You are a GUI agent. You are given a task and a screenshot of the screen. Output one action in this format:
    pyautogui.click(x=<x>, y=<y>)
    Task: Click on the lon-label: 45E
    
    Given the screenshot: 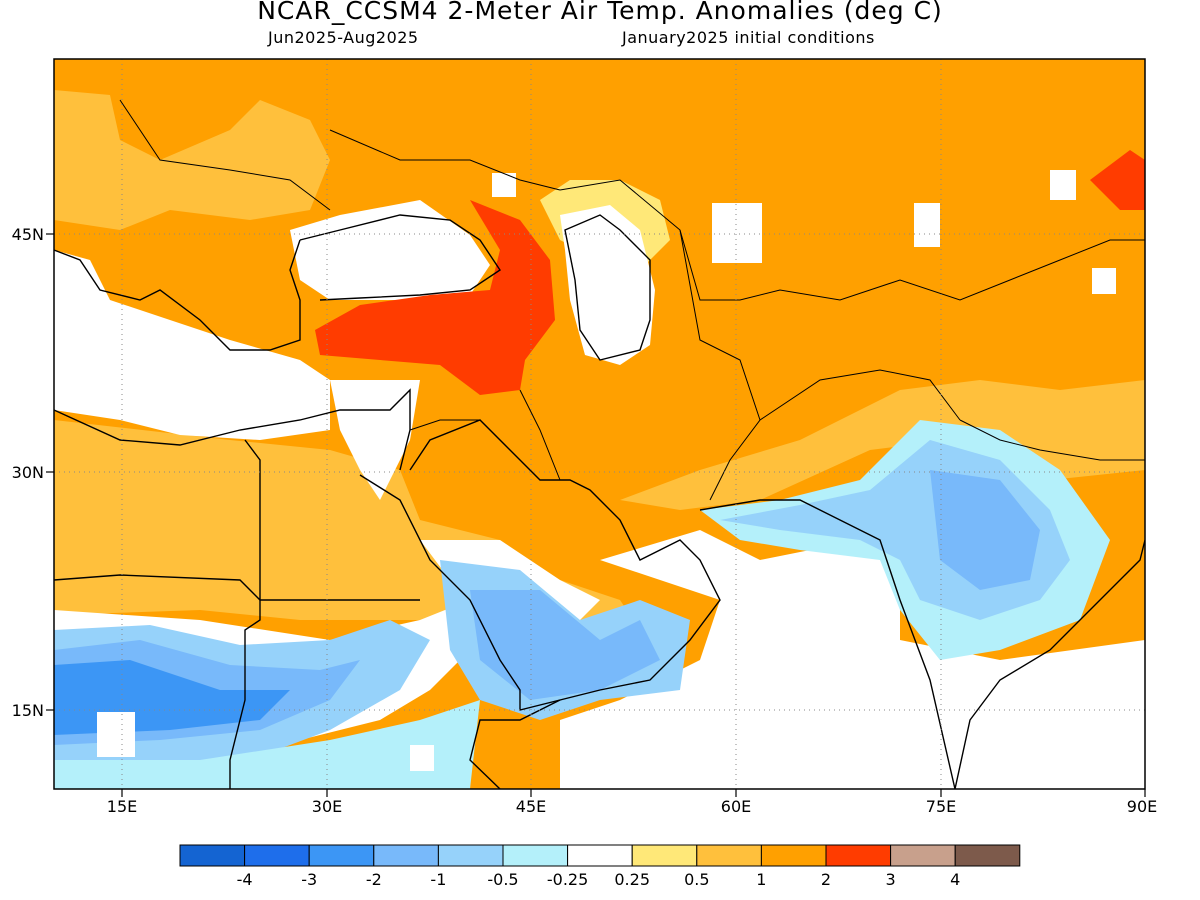 What is the action you would take?
    pyautogui.click(x=531, y=806)
    